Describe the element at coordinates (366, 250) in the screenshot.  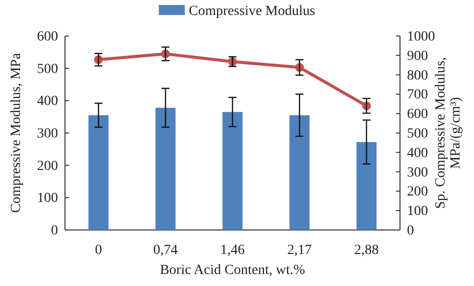
I see `x-tick-label: 2,88` at that location.